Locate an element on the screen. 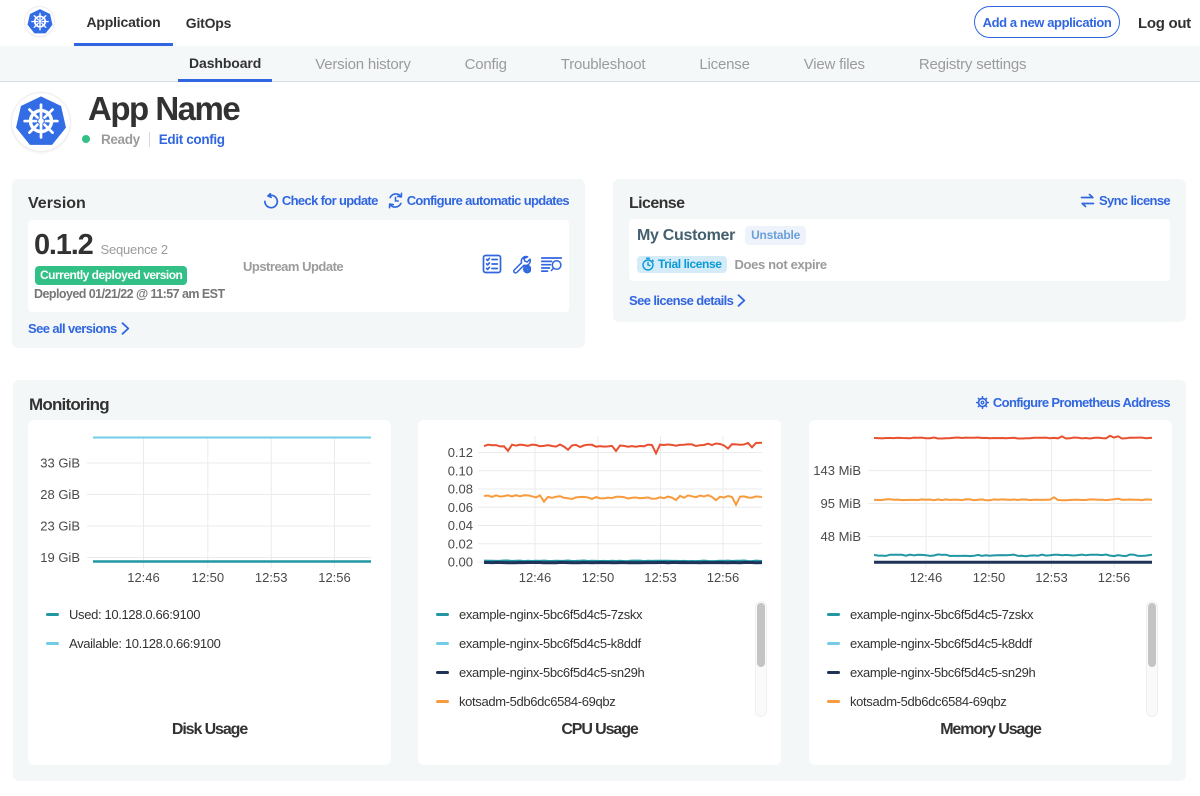 This screenshot has height=796, width=1200. svg-text: 0.08 is located at coordinates (460, 489).